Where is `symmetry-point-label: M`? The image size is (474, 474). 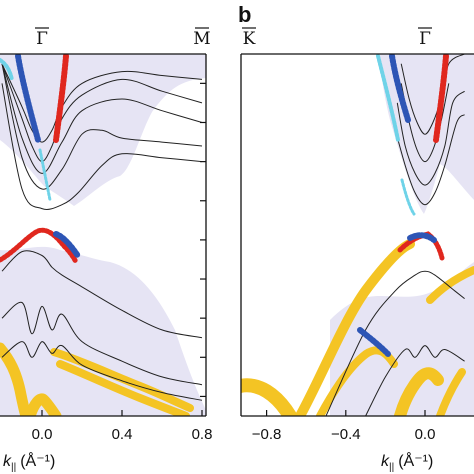
symmetry-point-label: M is located at coordinates (201, 39).